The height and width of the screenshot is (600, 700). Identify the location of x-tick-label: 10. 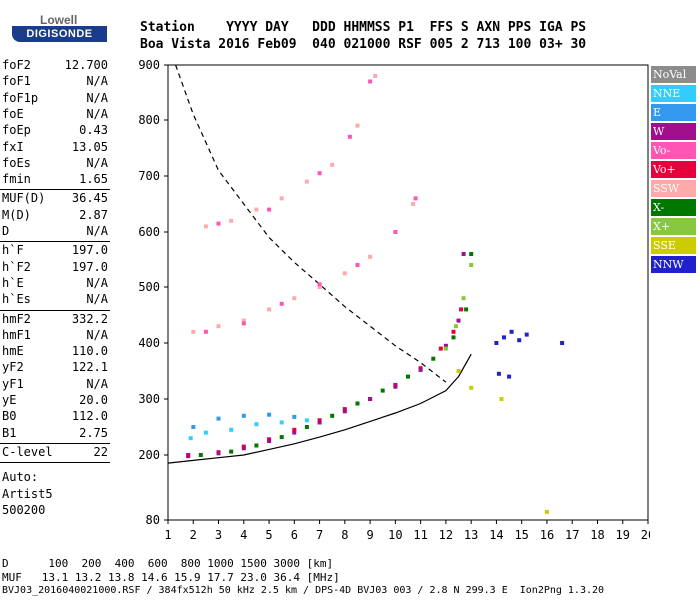
(395, 535).